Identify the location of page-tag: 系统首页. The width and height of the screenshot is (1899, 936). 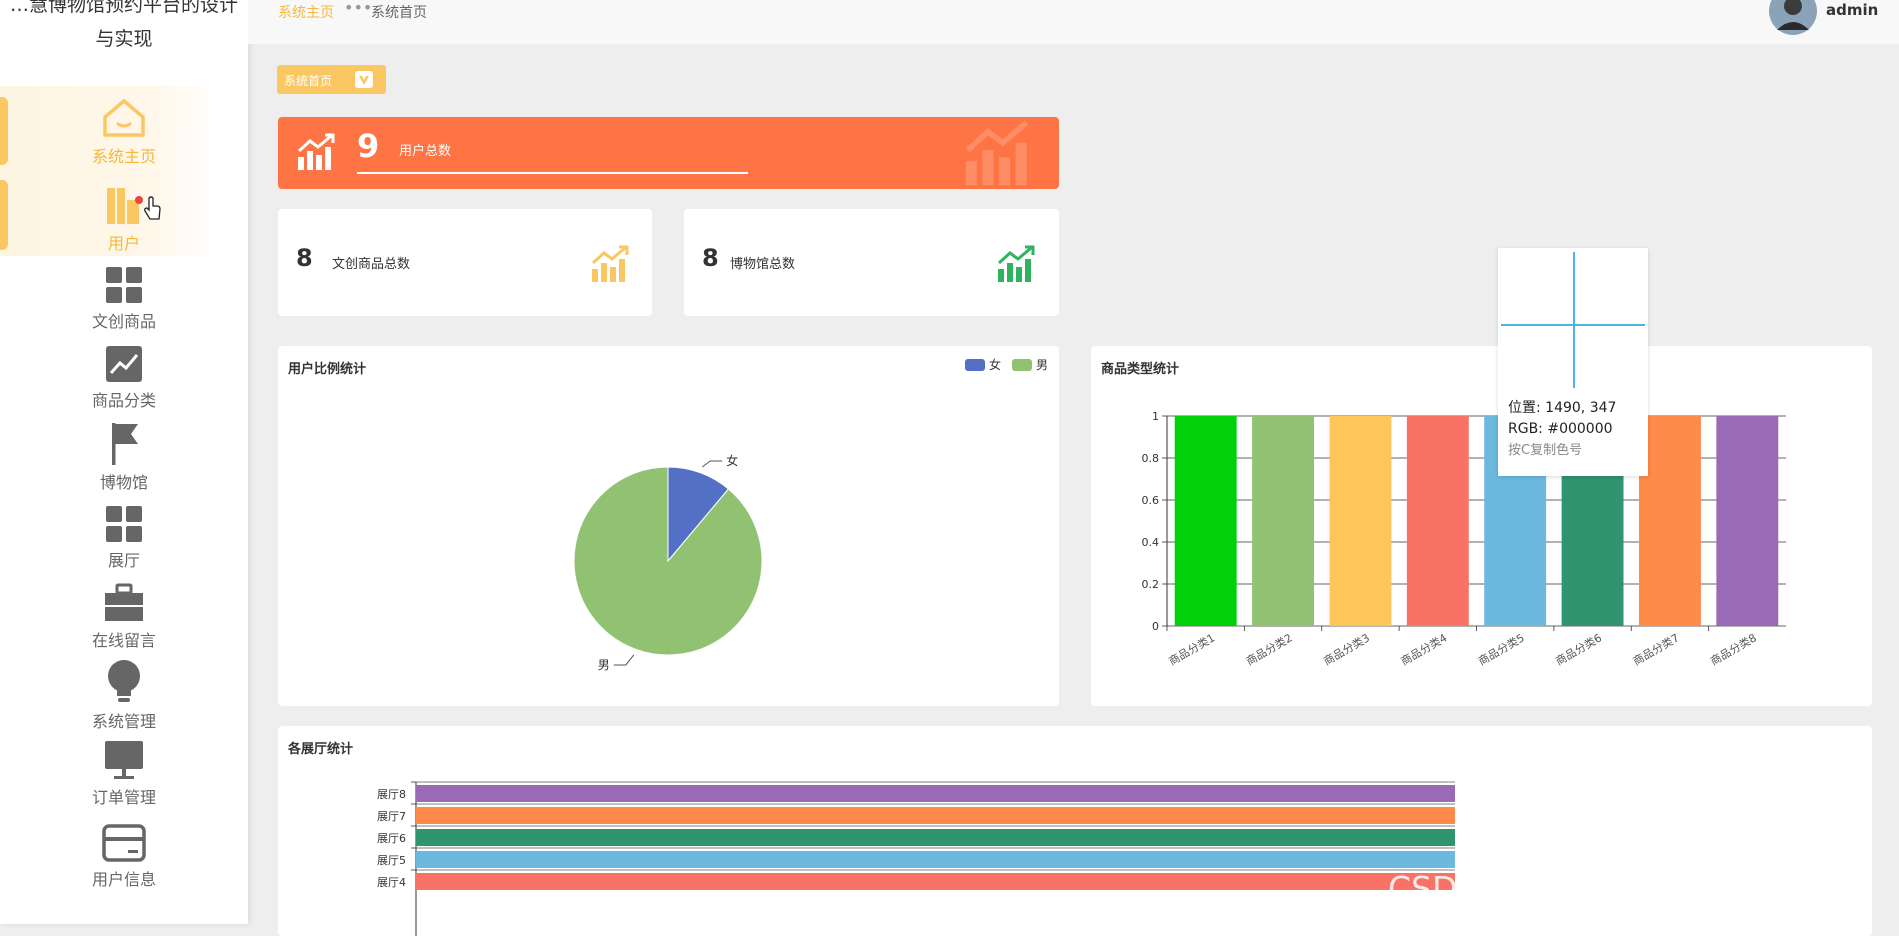
(331, 79).